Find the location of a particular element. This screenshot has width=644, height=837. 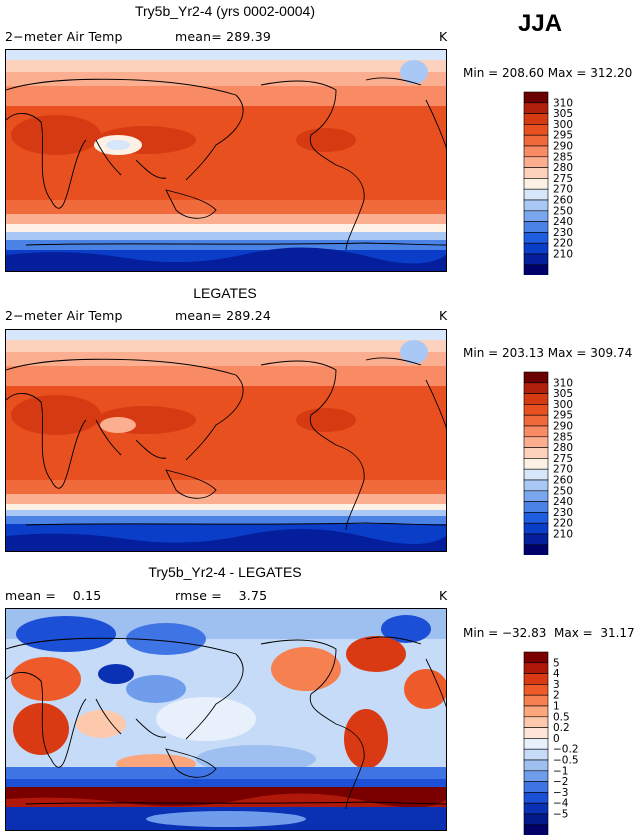

colorbar-label: −1 is located at coordinates (560, 771).